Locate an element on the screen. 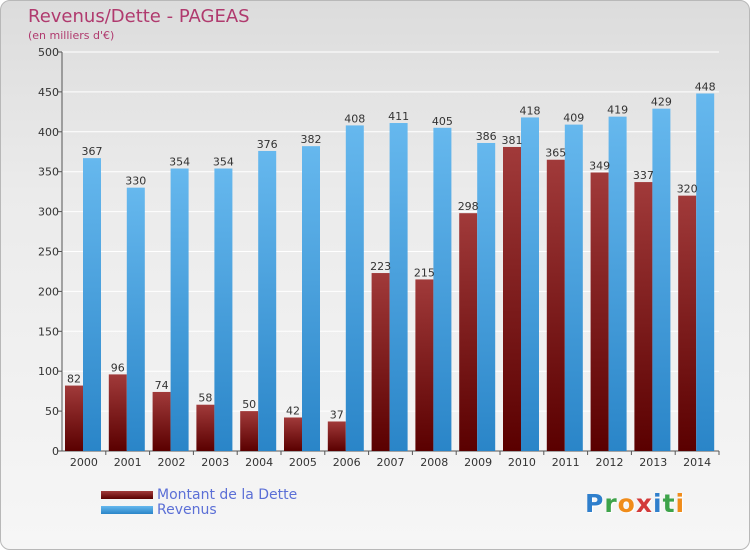 The width and height of the screenshot is (750, 550). chart-title: Revenus/Dette - PAGEAS is located at coordinates (139, 16).